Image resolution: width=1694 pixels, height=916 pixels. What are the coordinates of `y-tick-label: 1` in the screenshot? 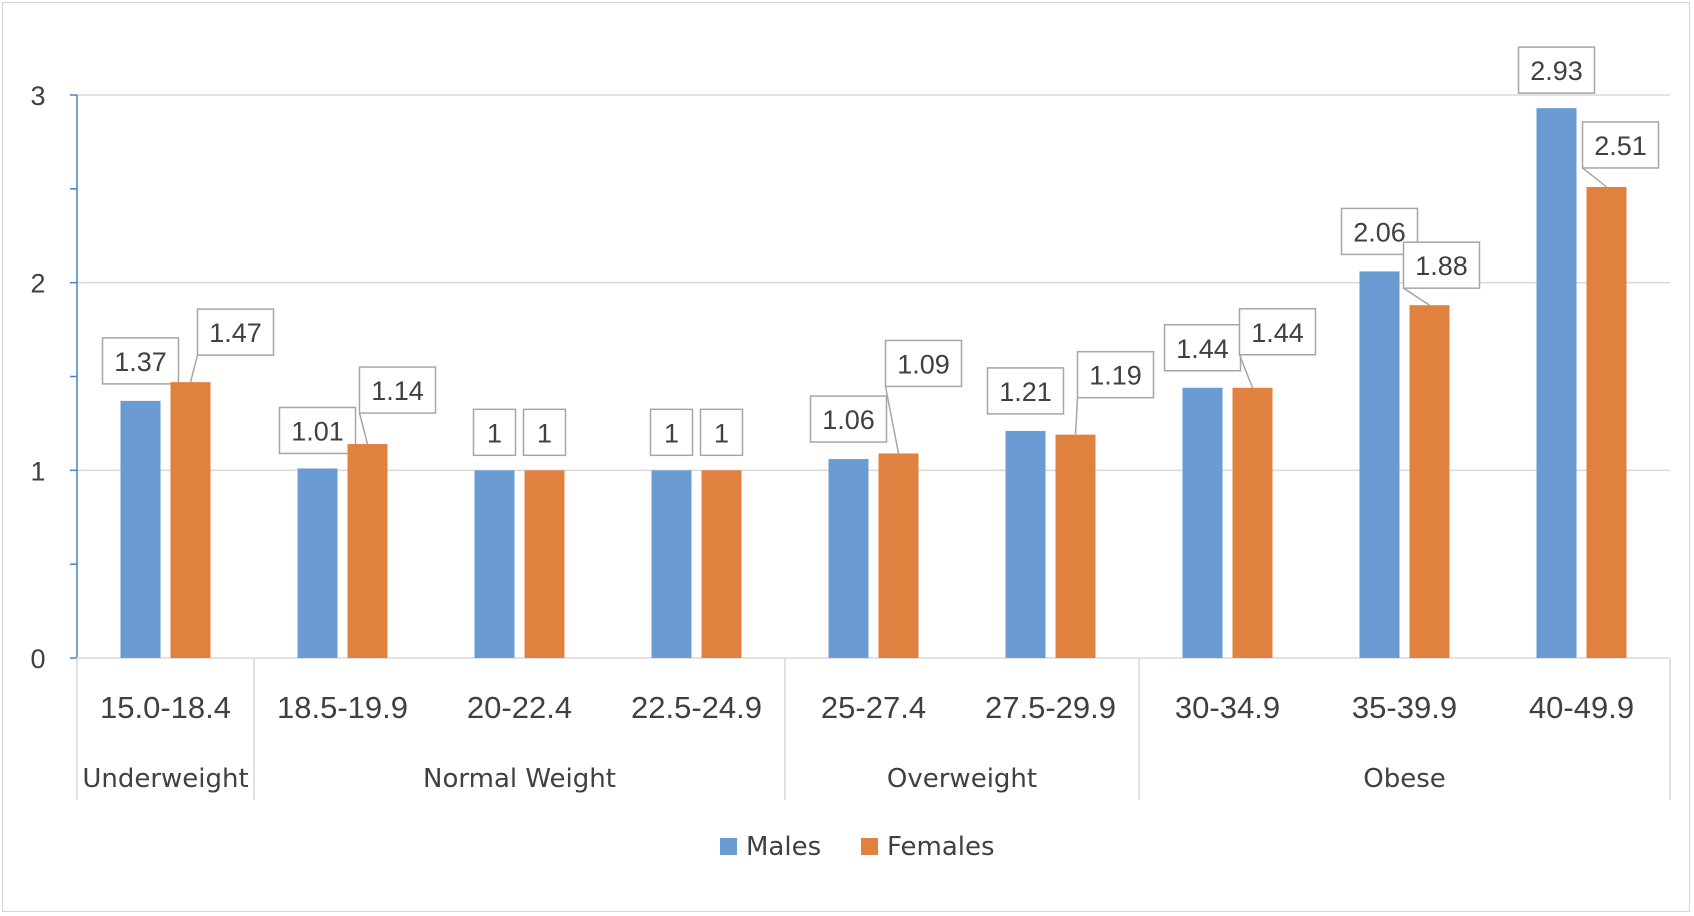 It's located at (37, 471).